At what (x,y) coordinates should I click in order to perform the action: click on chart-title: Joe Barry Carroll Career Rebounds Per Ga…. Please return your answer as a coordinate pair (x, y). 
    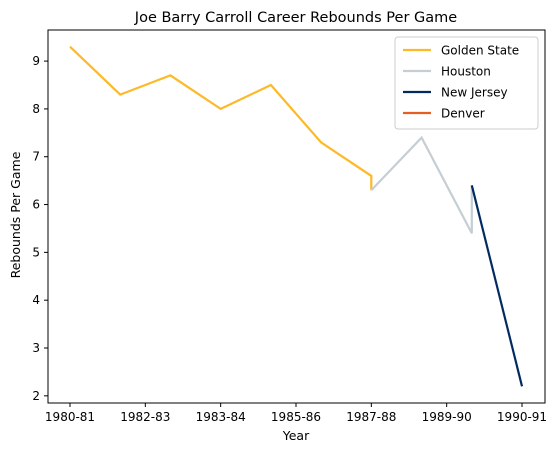
    Looking at the image, I should click on (295, 18).